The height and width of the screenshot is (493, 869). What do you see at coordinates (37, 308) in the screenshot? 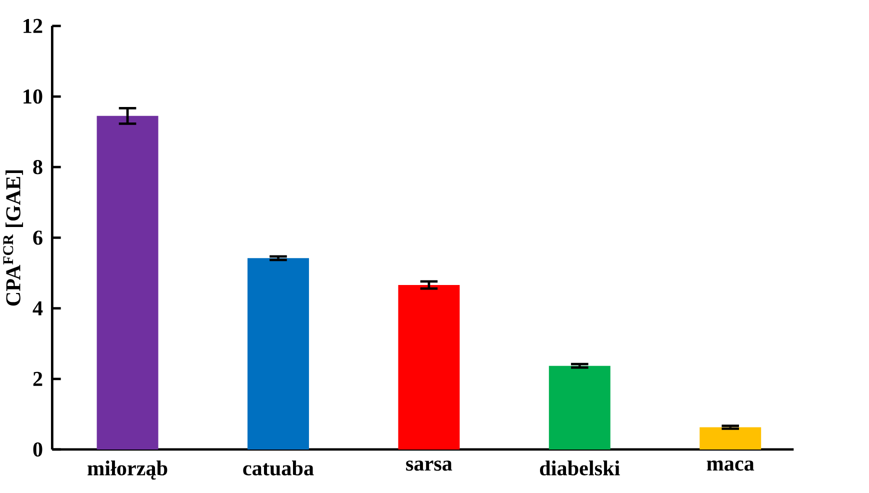
I see `y-tick-label: 4` at bounding box center [37, 308].